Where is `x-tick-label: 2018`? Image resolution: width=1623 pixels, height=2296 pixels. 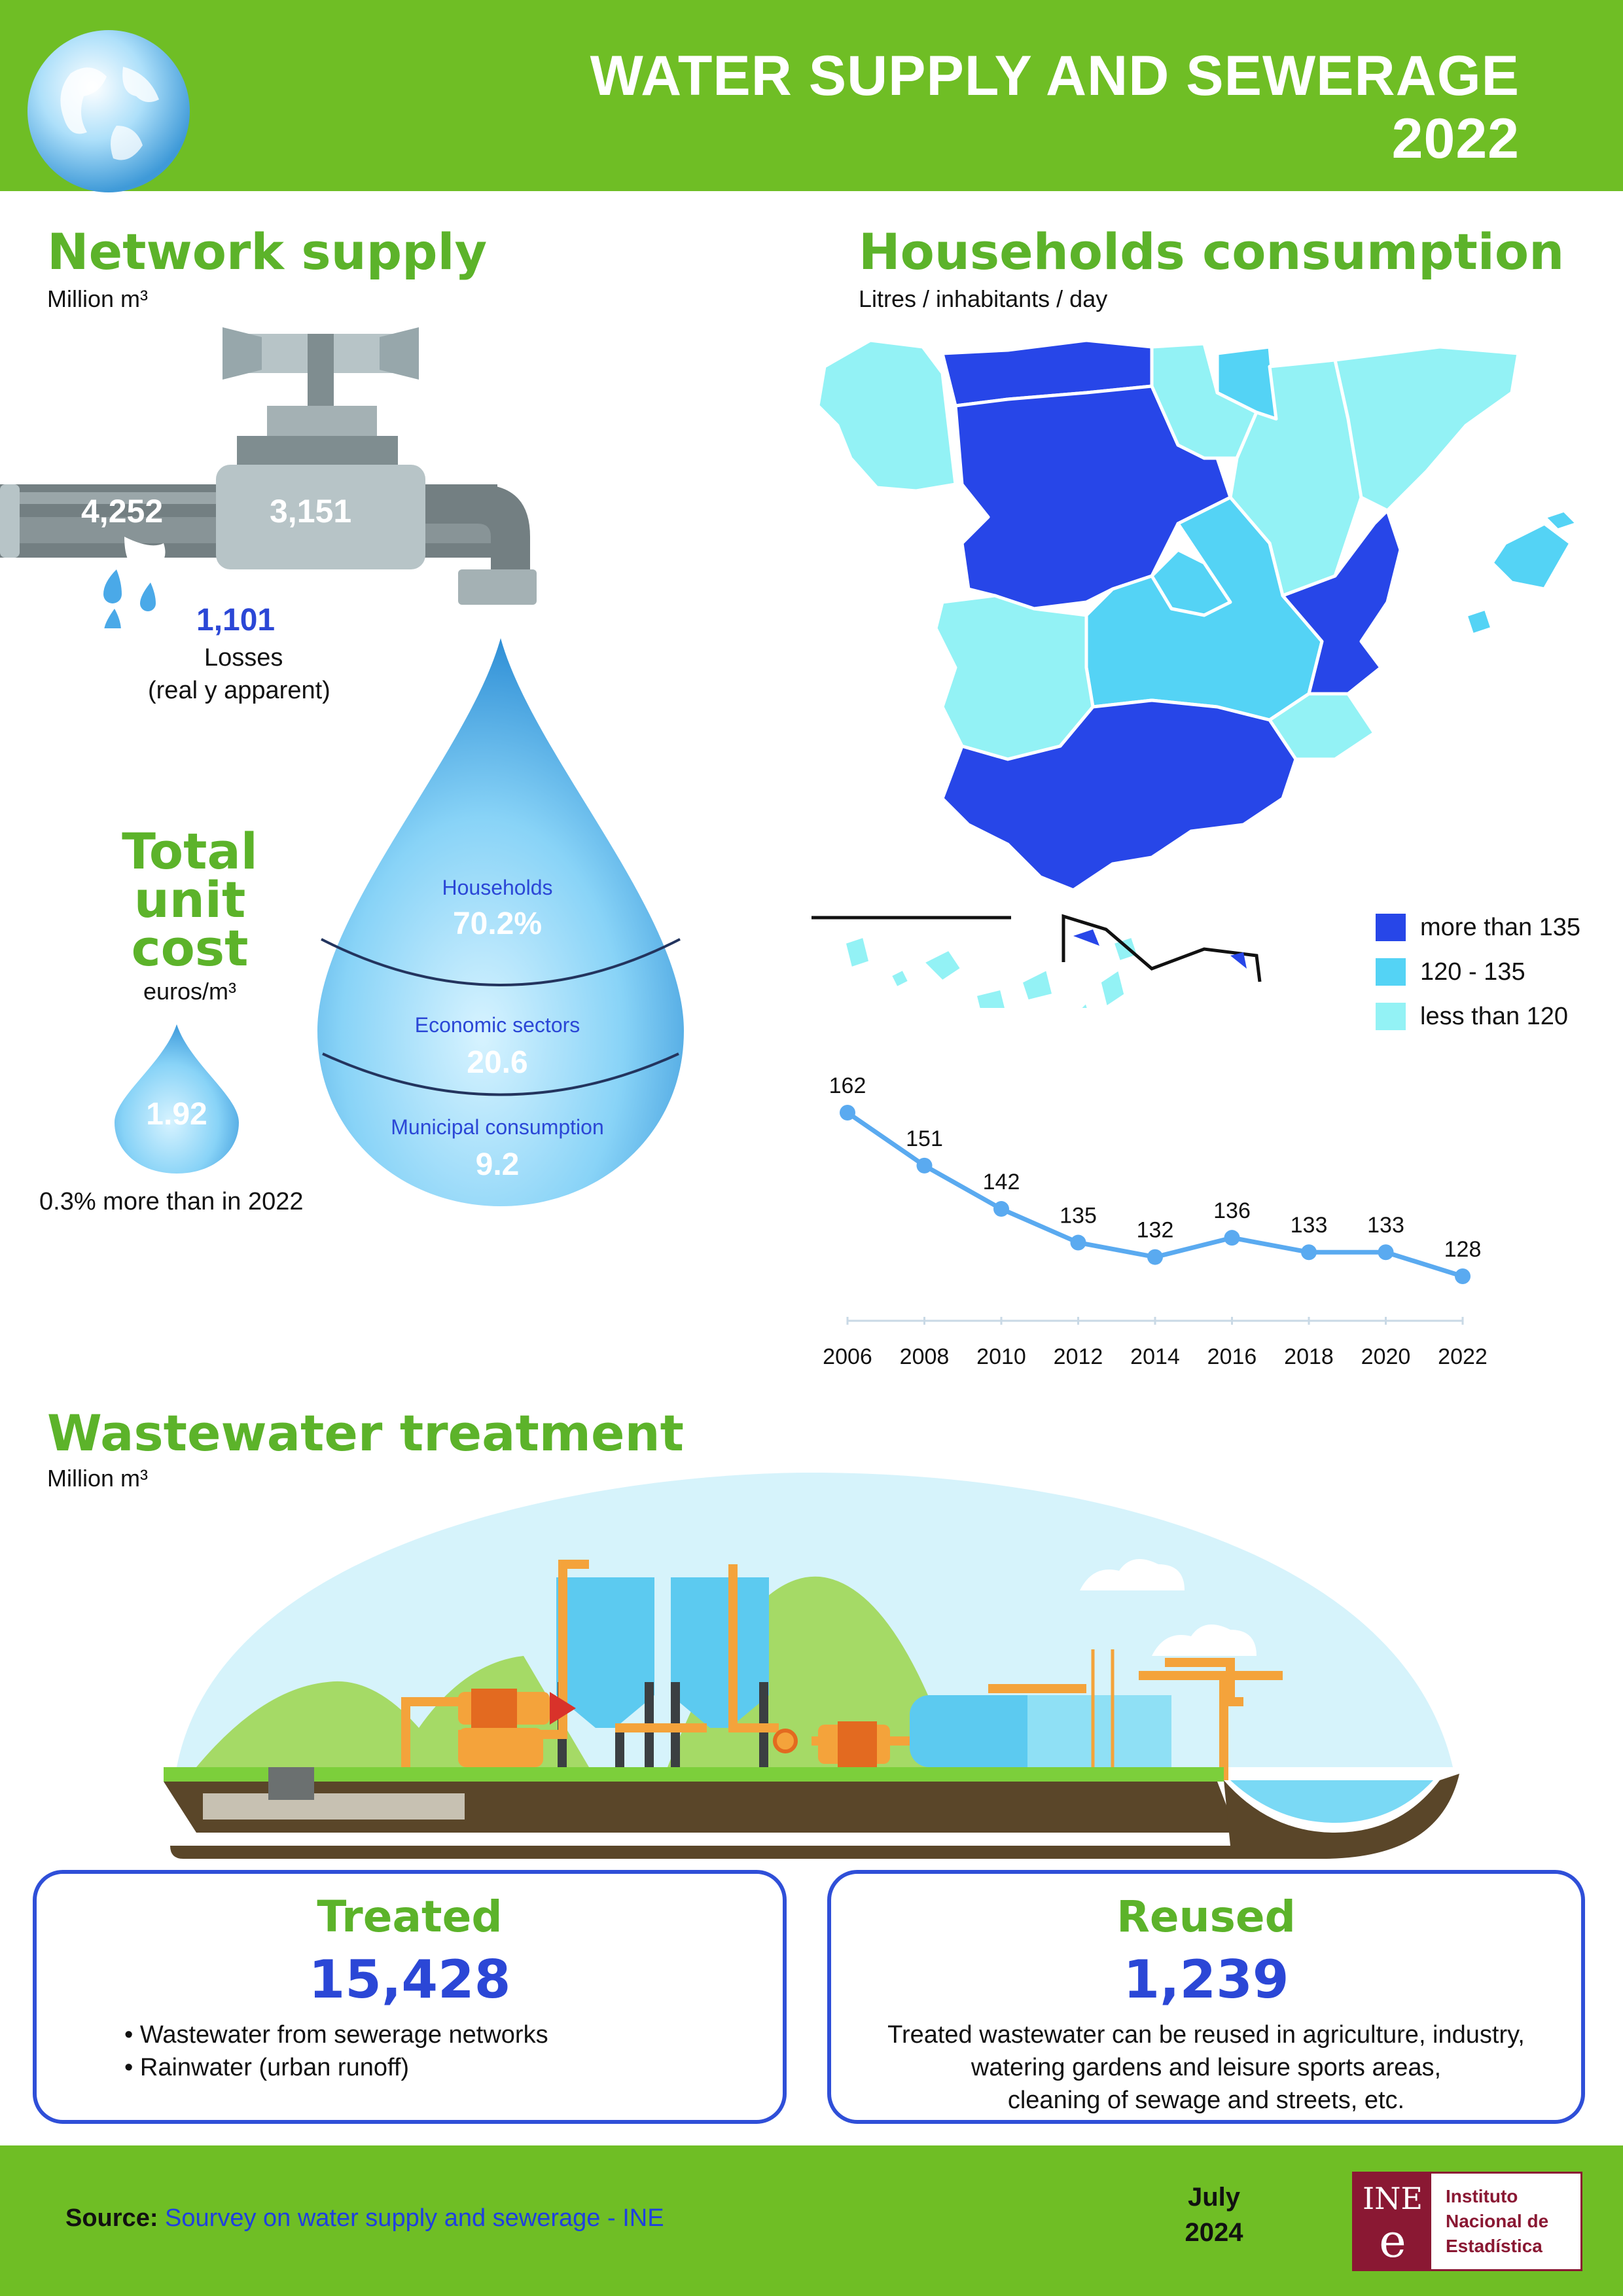
x-tick-label: 2018 is located at coordinates (1309, 1356).